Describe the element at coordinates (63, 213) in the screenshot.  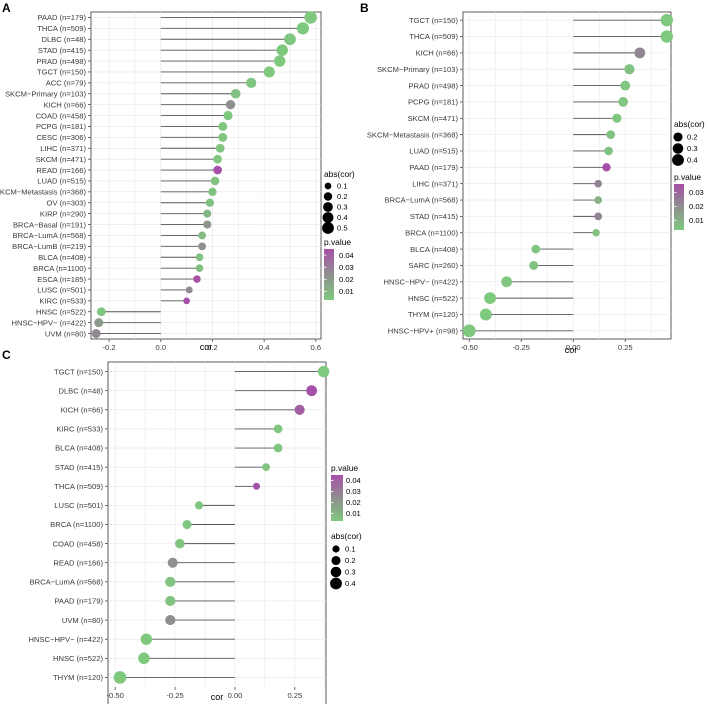
I see `category-label: KIRP (n=290)` at that location.